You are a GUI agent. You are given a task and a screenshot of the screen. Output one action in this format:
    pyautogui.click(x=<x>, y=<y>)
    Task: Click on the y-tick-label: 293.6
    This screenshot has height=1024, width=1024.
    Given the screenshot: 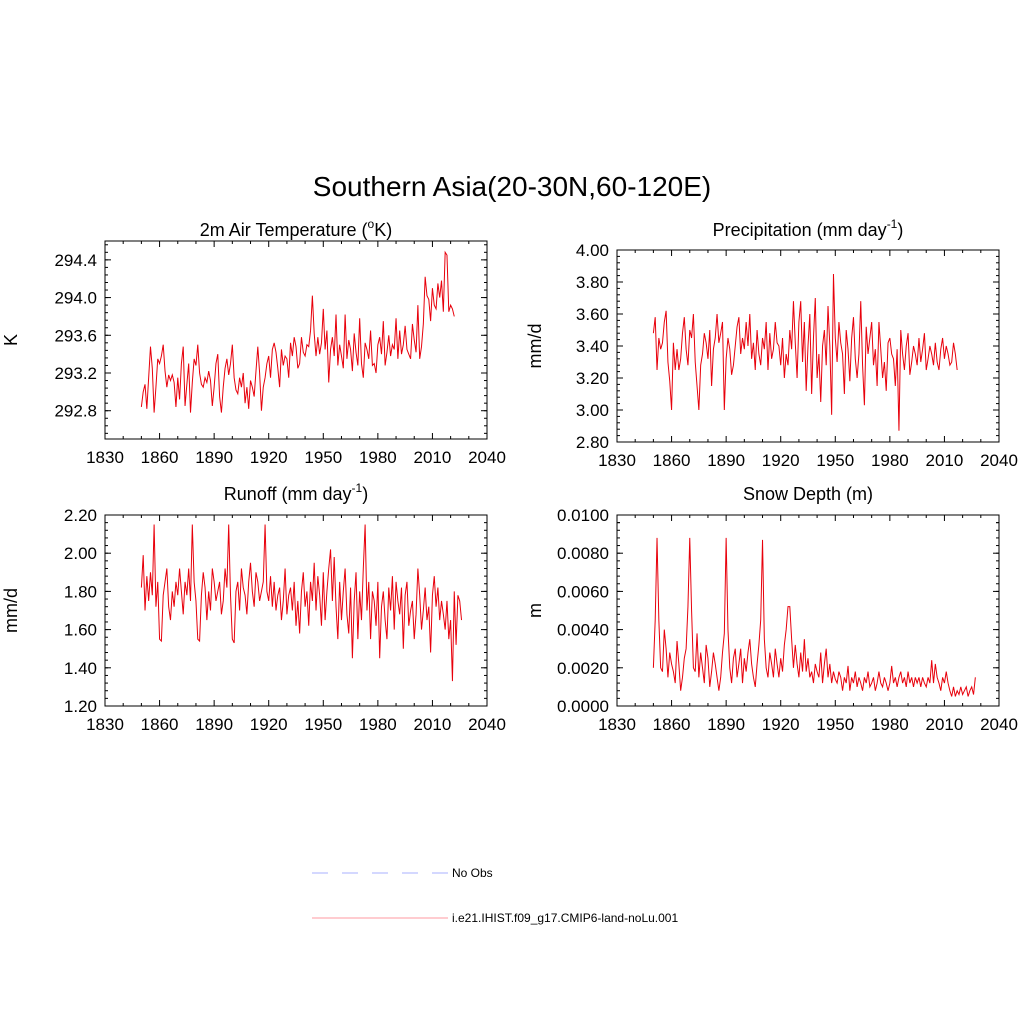 What is the action you would take?
    pyautogui.click(x=75, y=335)
    